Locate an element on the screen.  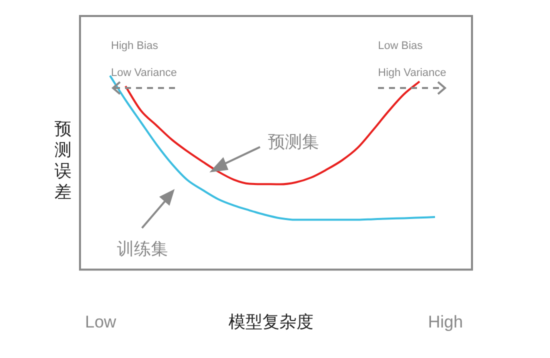
annotation: High Variance is located at coordinates (412, 73).